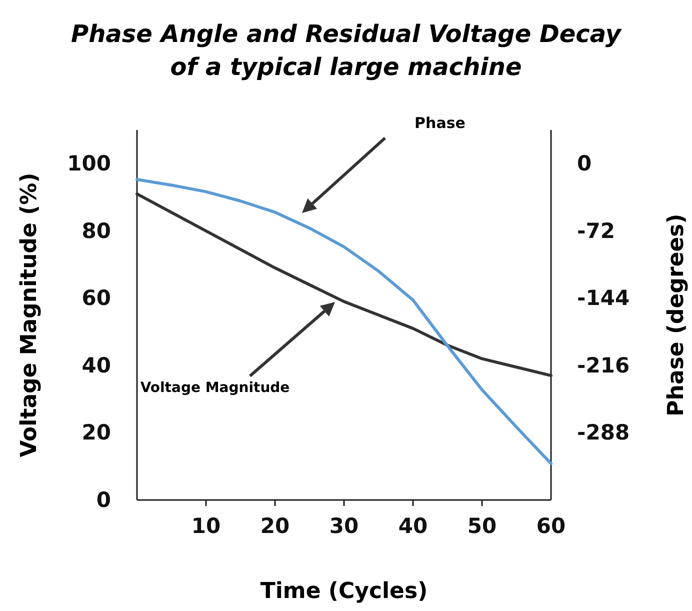 The height and width of the screenshot is (611, 692). What do you see at coordinates (440, 123) in the screenshot?
I see `annotation: Phase` at bounding box center [440, 123].